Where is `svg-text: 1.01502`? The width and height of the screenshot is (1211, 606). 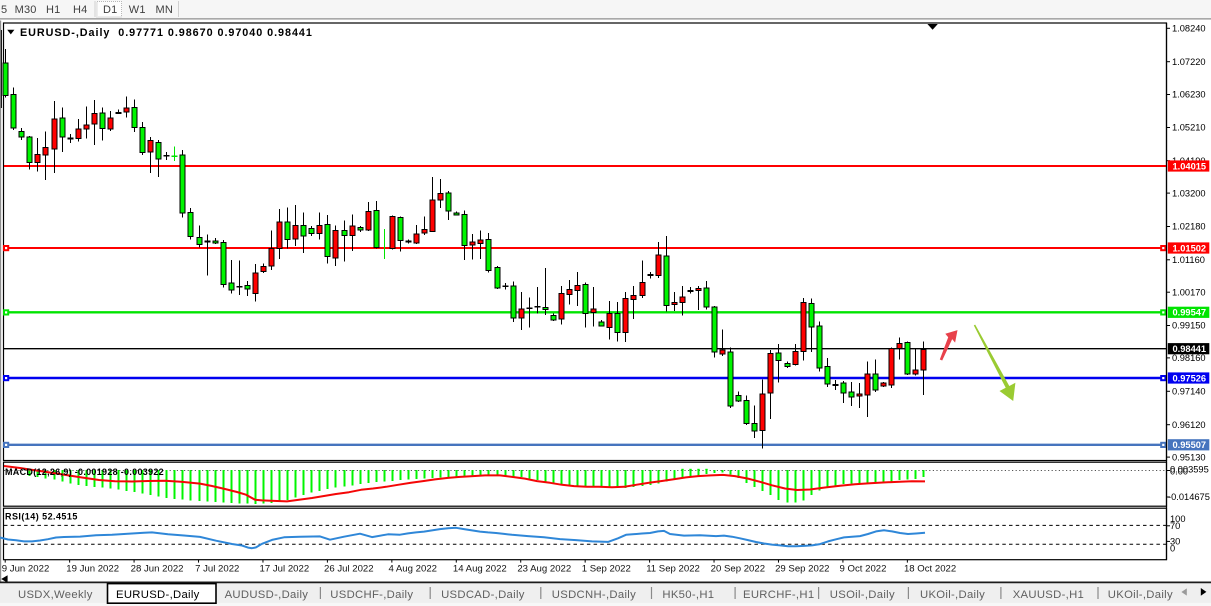
svg-text: 1.01502 is located at coordinates (1190, 248).